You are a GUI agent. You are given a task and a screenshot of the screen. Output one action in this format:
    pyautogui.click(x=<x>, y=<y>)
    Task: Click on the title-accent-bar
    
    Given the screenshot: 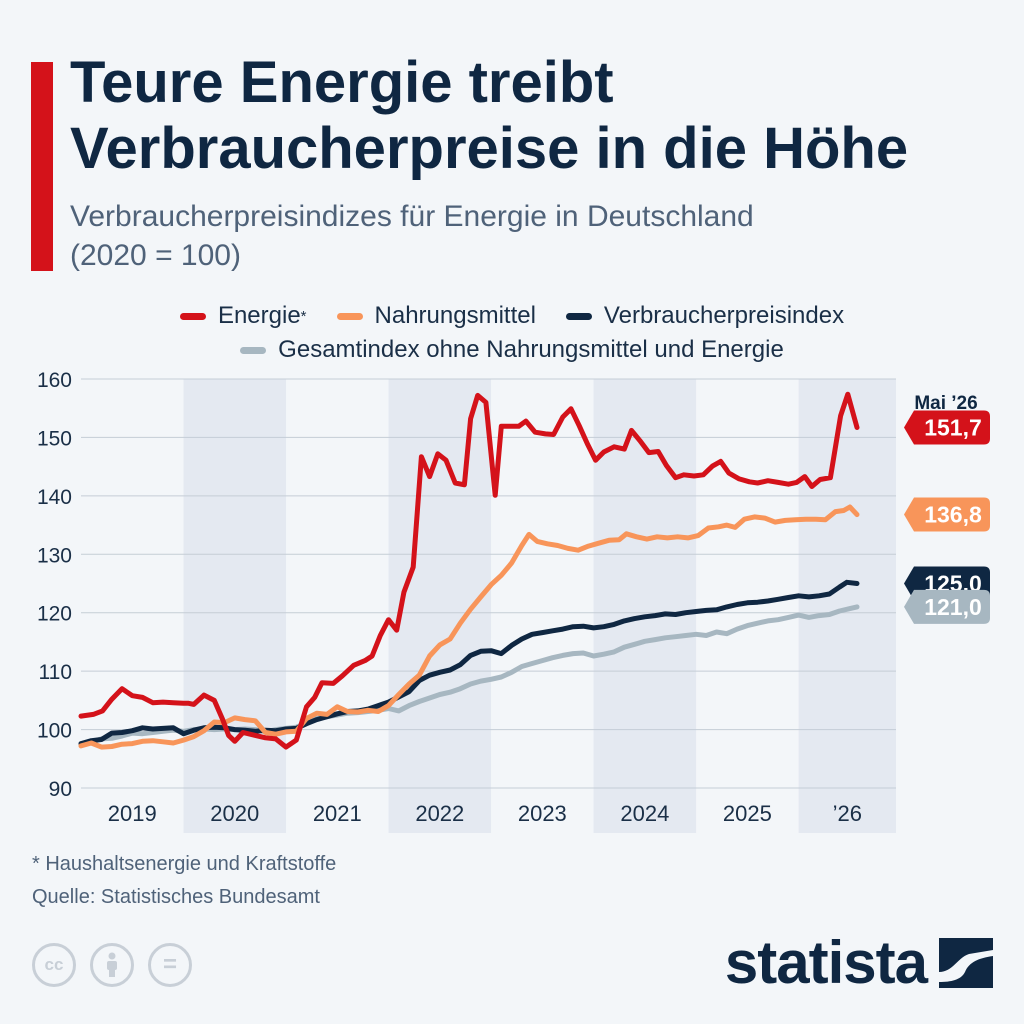 What is the action you would take?
    pyautogui.click(x=42, y=166)
    